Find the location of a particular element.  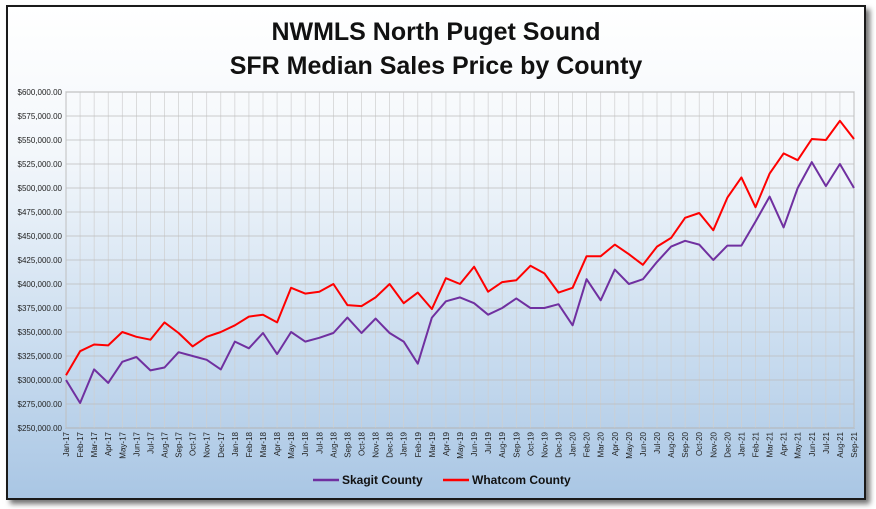

x-tick-label: May-20 is located at coordinates (629, 444).